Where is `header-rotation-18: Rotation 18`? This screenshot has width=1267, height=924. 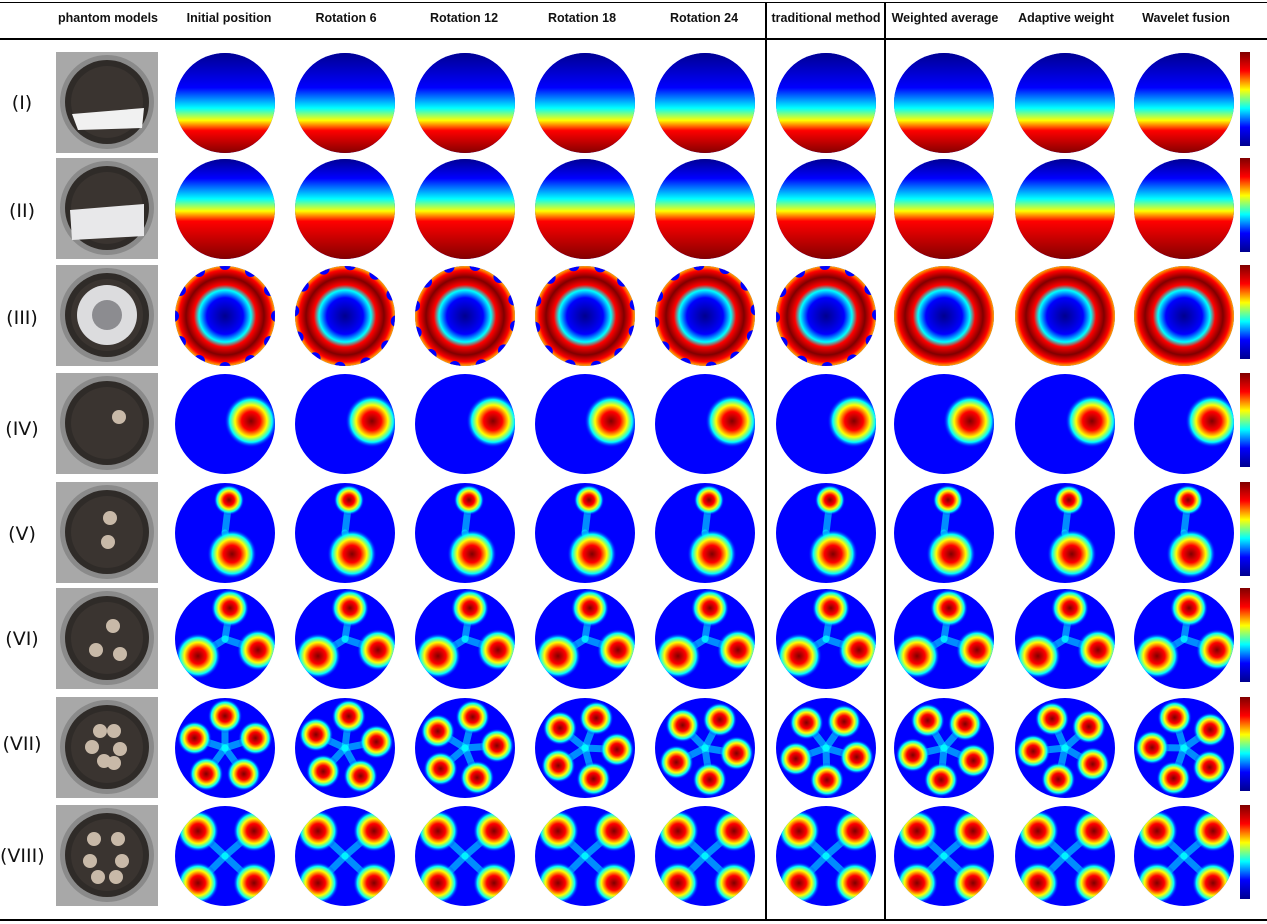
header-rotation-18: Rotation 18 is located at coordinates (582, 18).